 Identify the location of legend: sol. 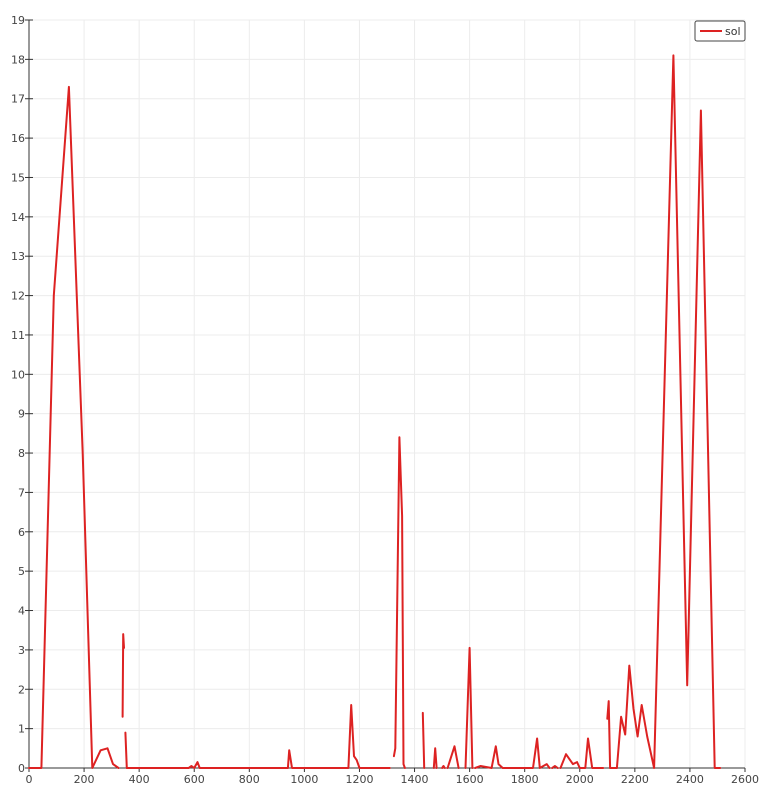
(720, 31).